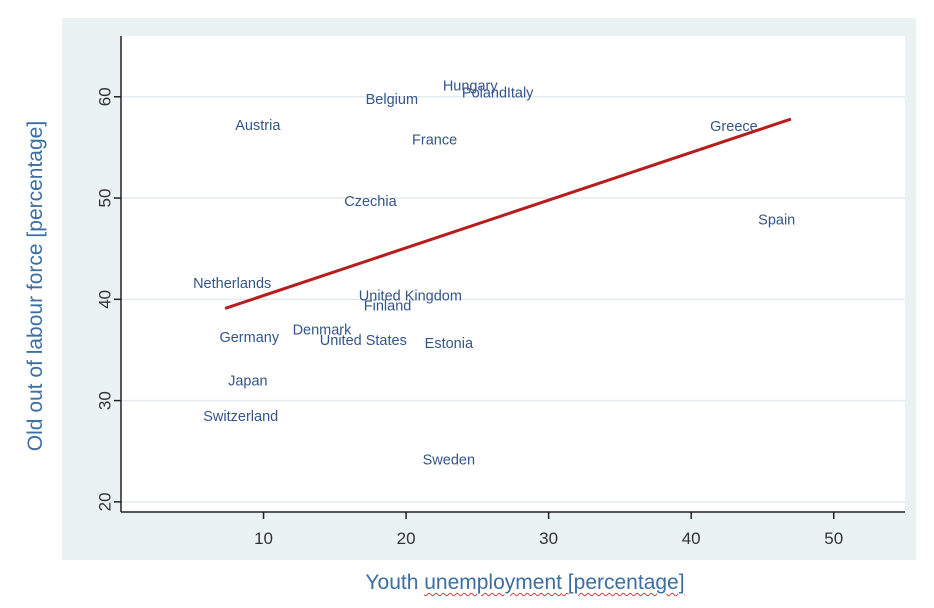  What do you see at coordinates (520, 94) in the screenshot?
I see `point-label-italy: Italy` at bounding box center [520, 94].